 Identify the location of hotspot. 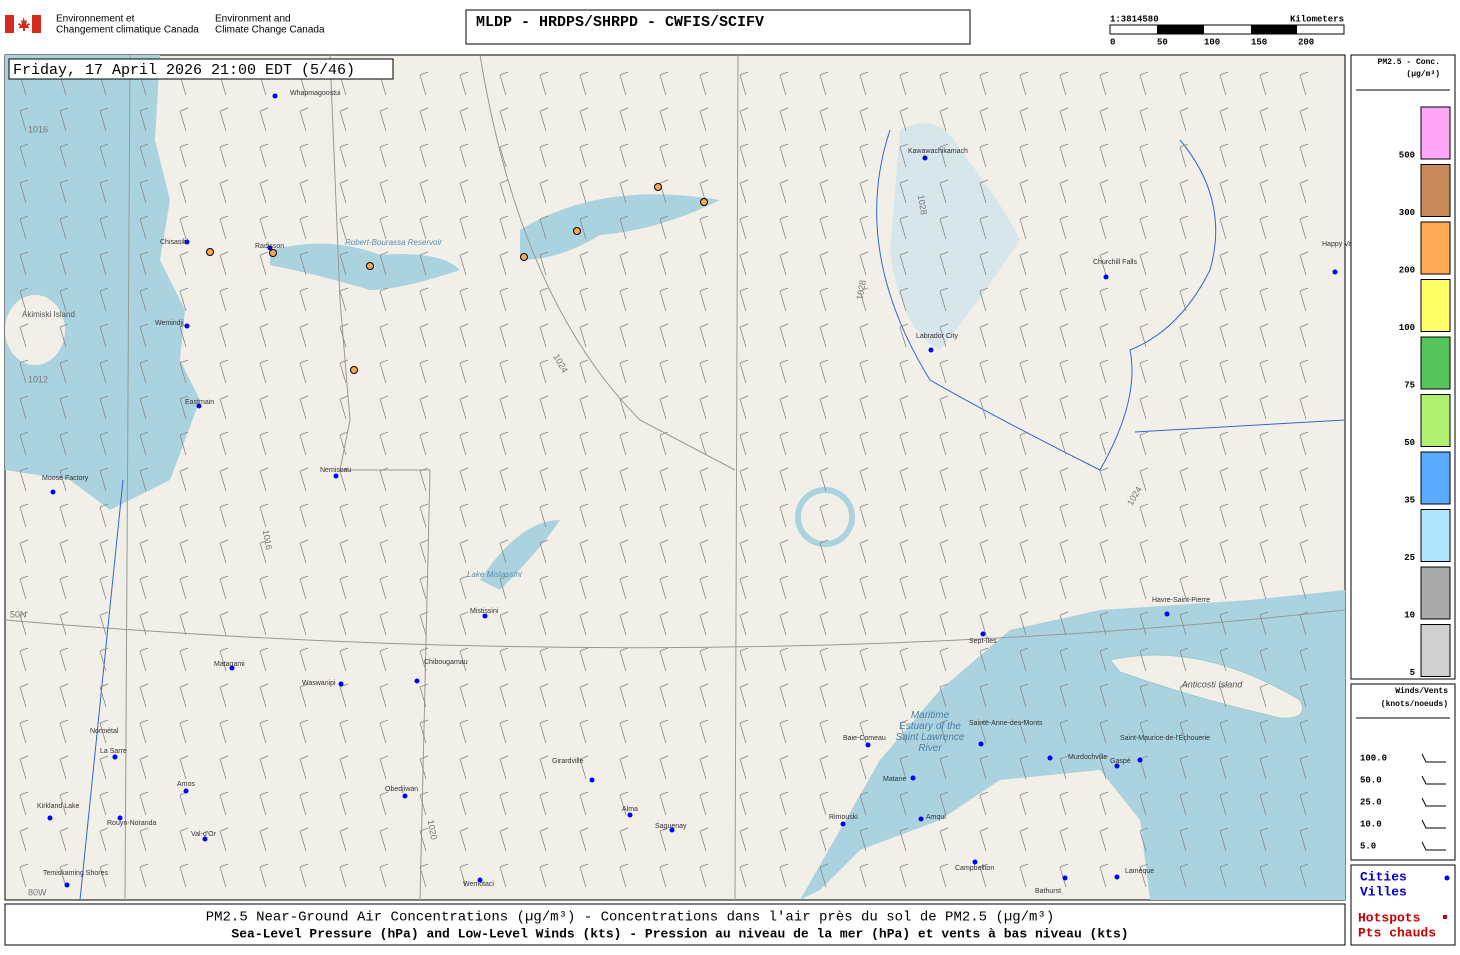
(577, 231).